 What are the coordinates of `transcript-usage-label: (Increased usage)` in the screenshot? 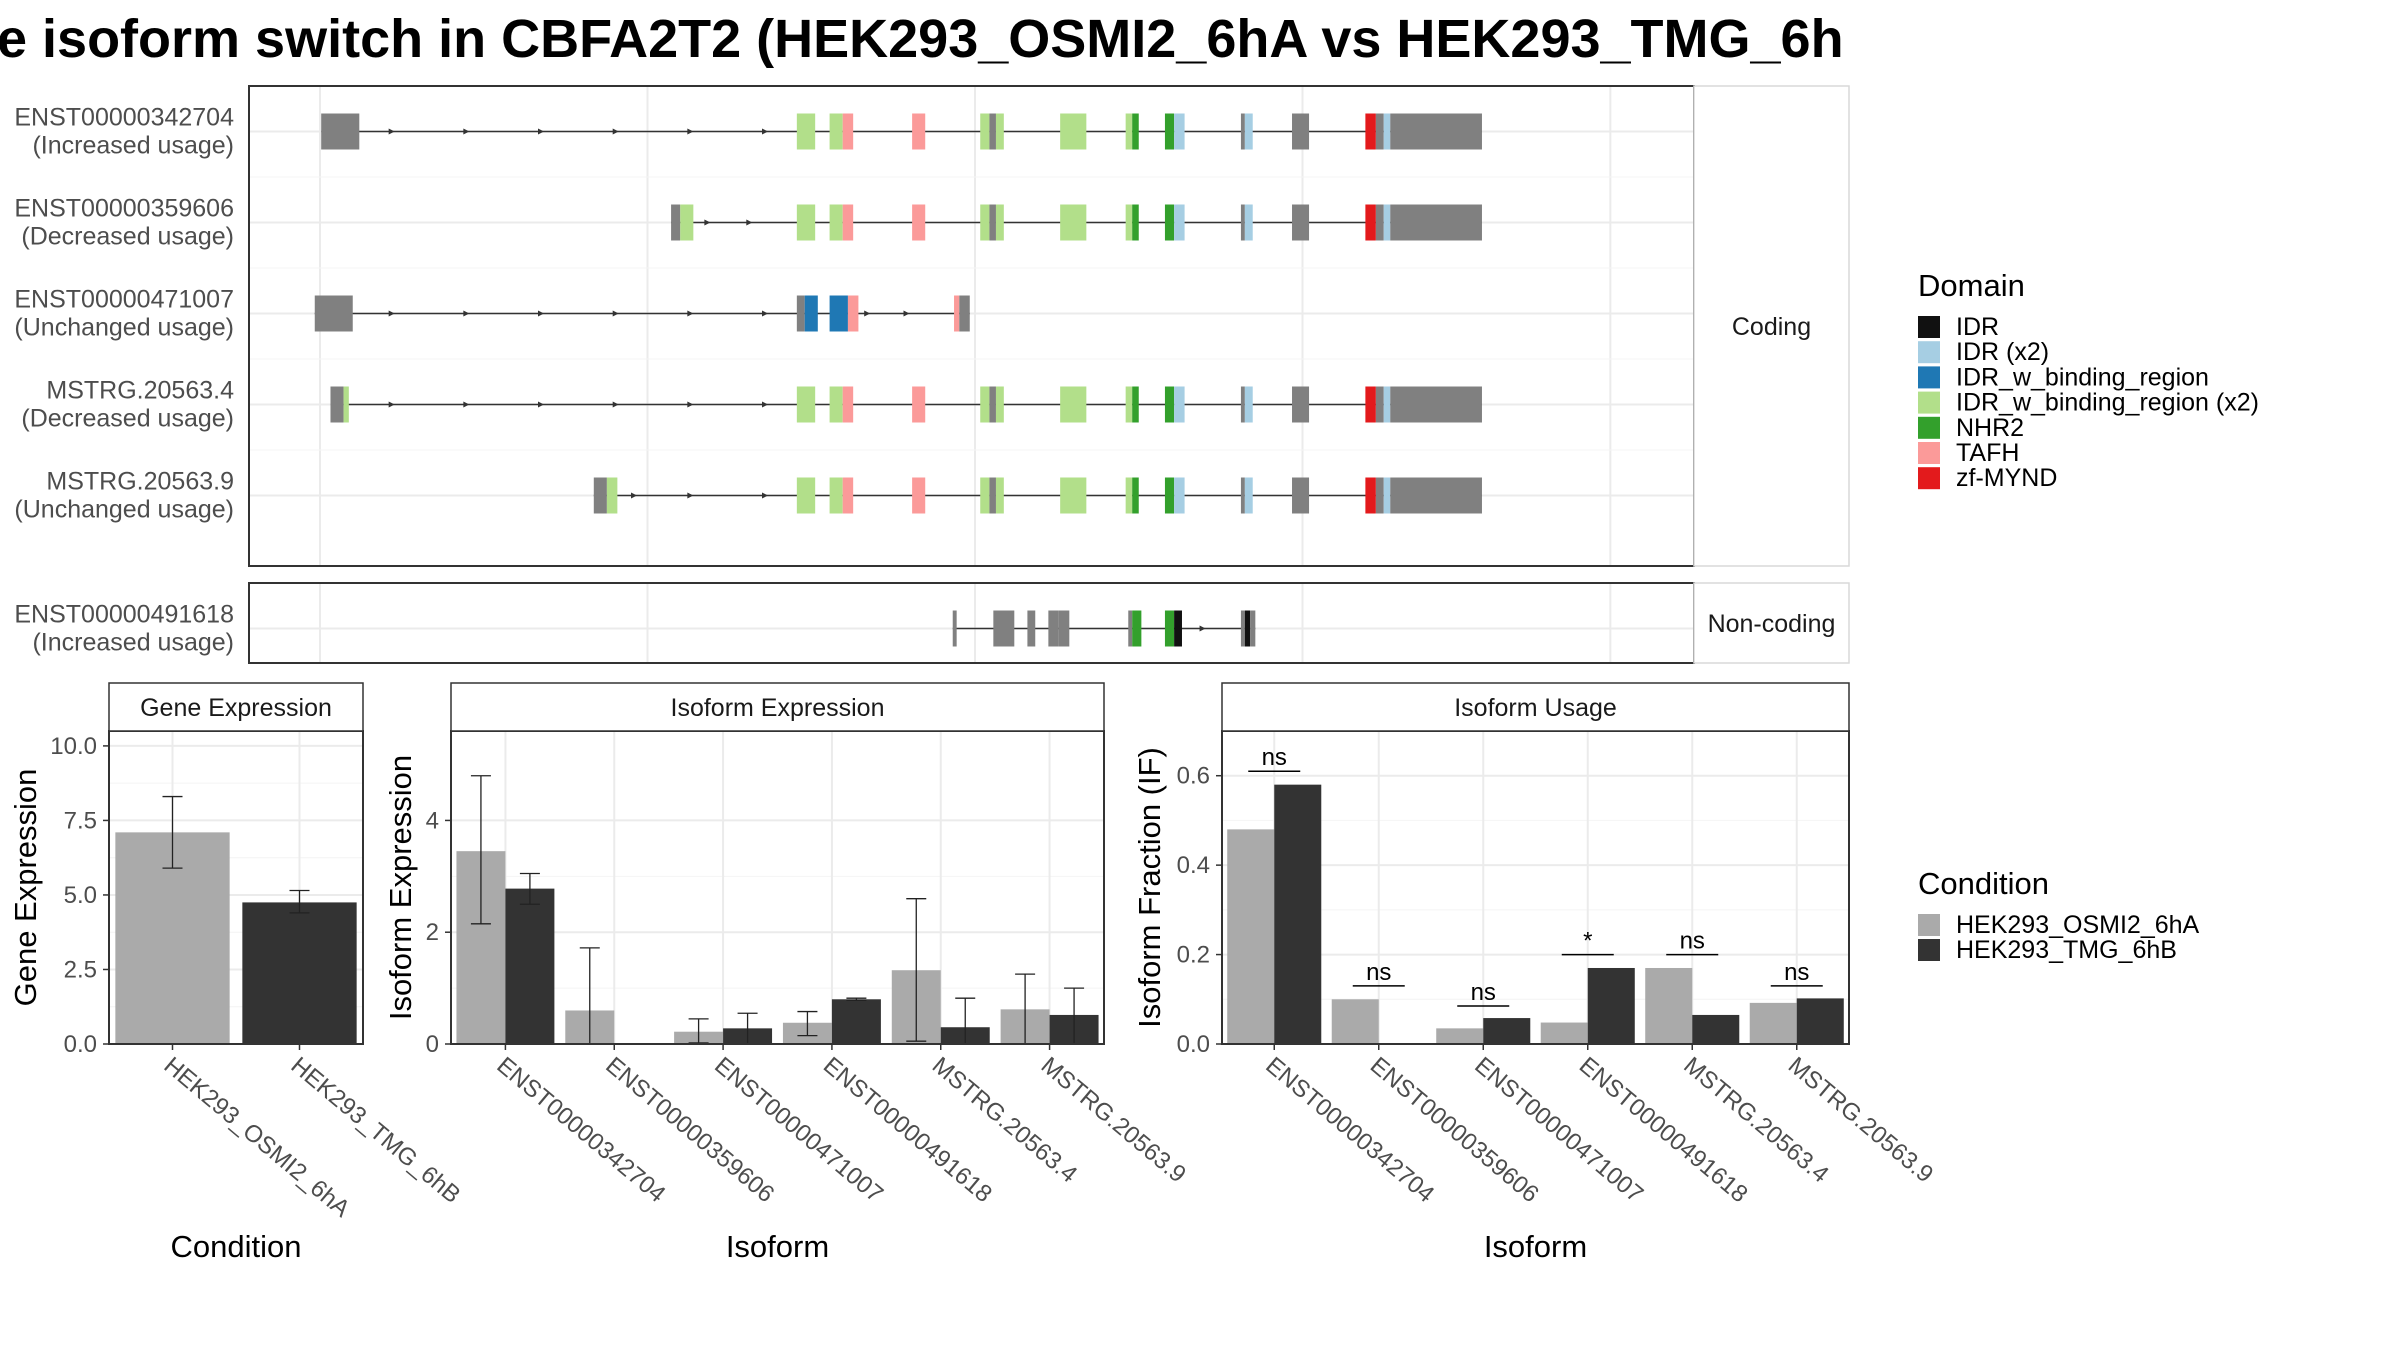 It's located at (133, 643).